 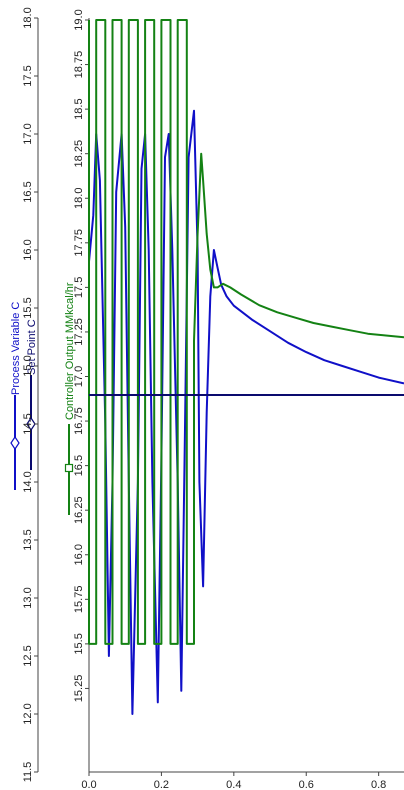 I want to click on left-y-tick-label: 14.5, so click(x=28, y=423).